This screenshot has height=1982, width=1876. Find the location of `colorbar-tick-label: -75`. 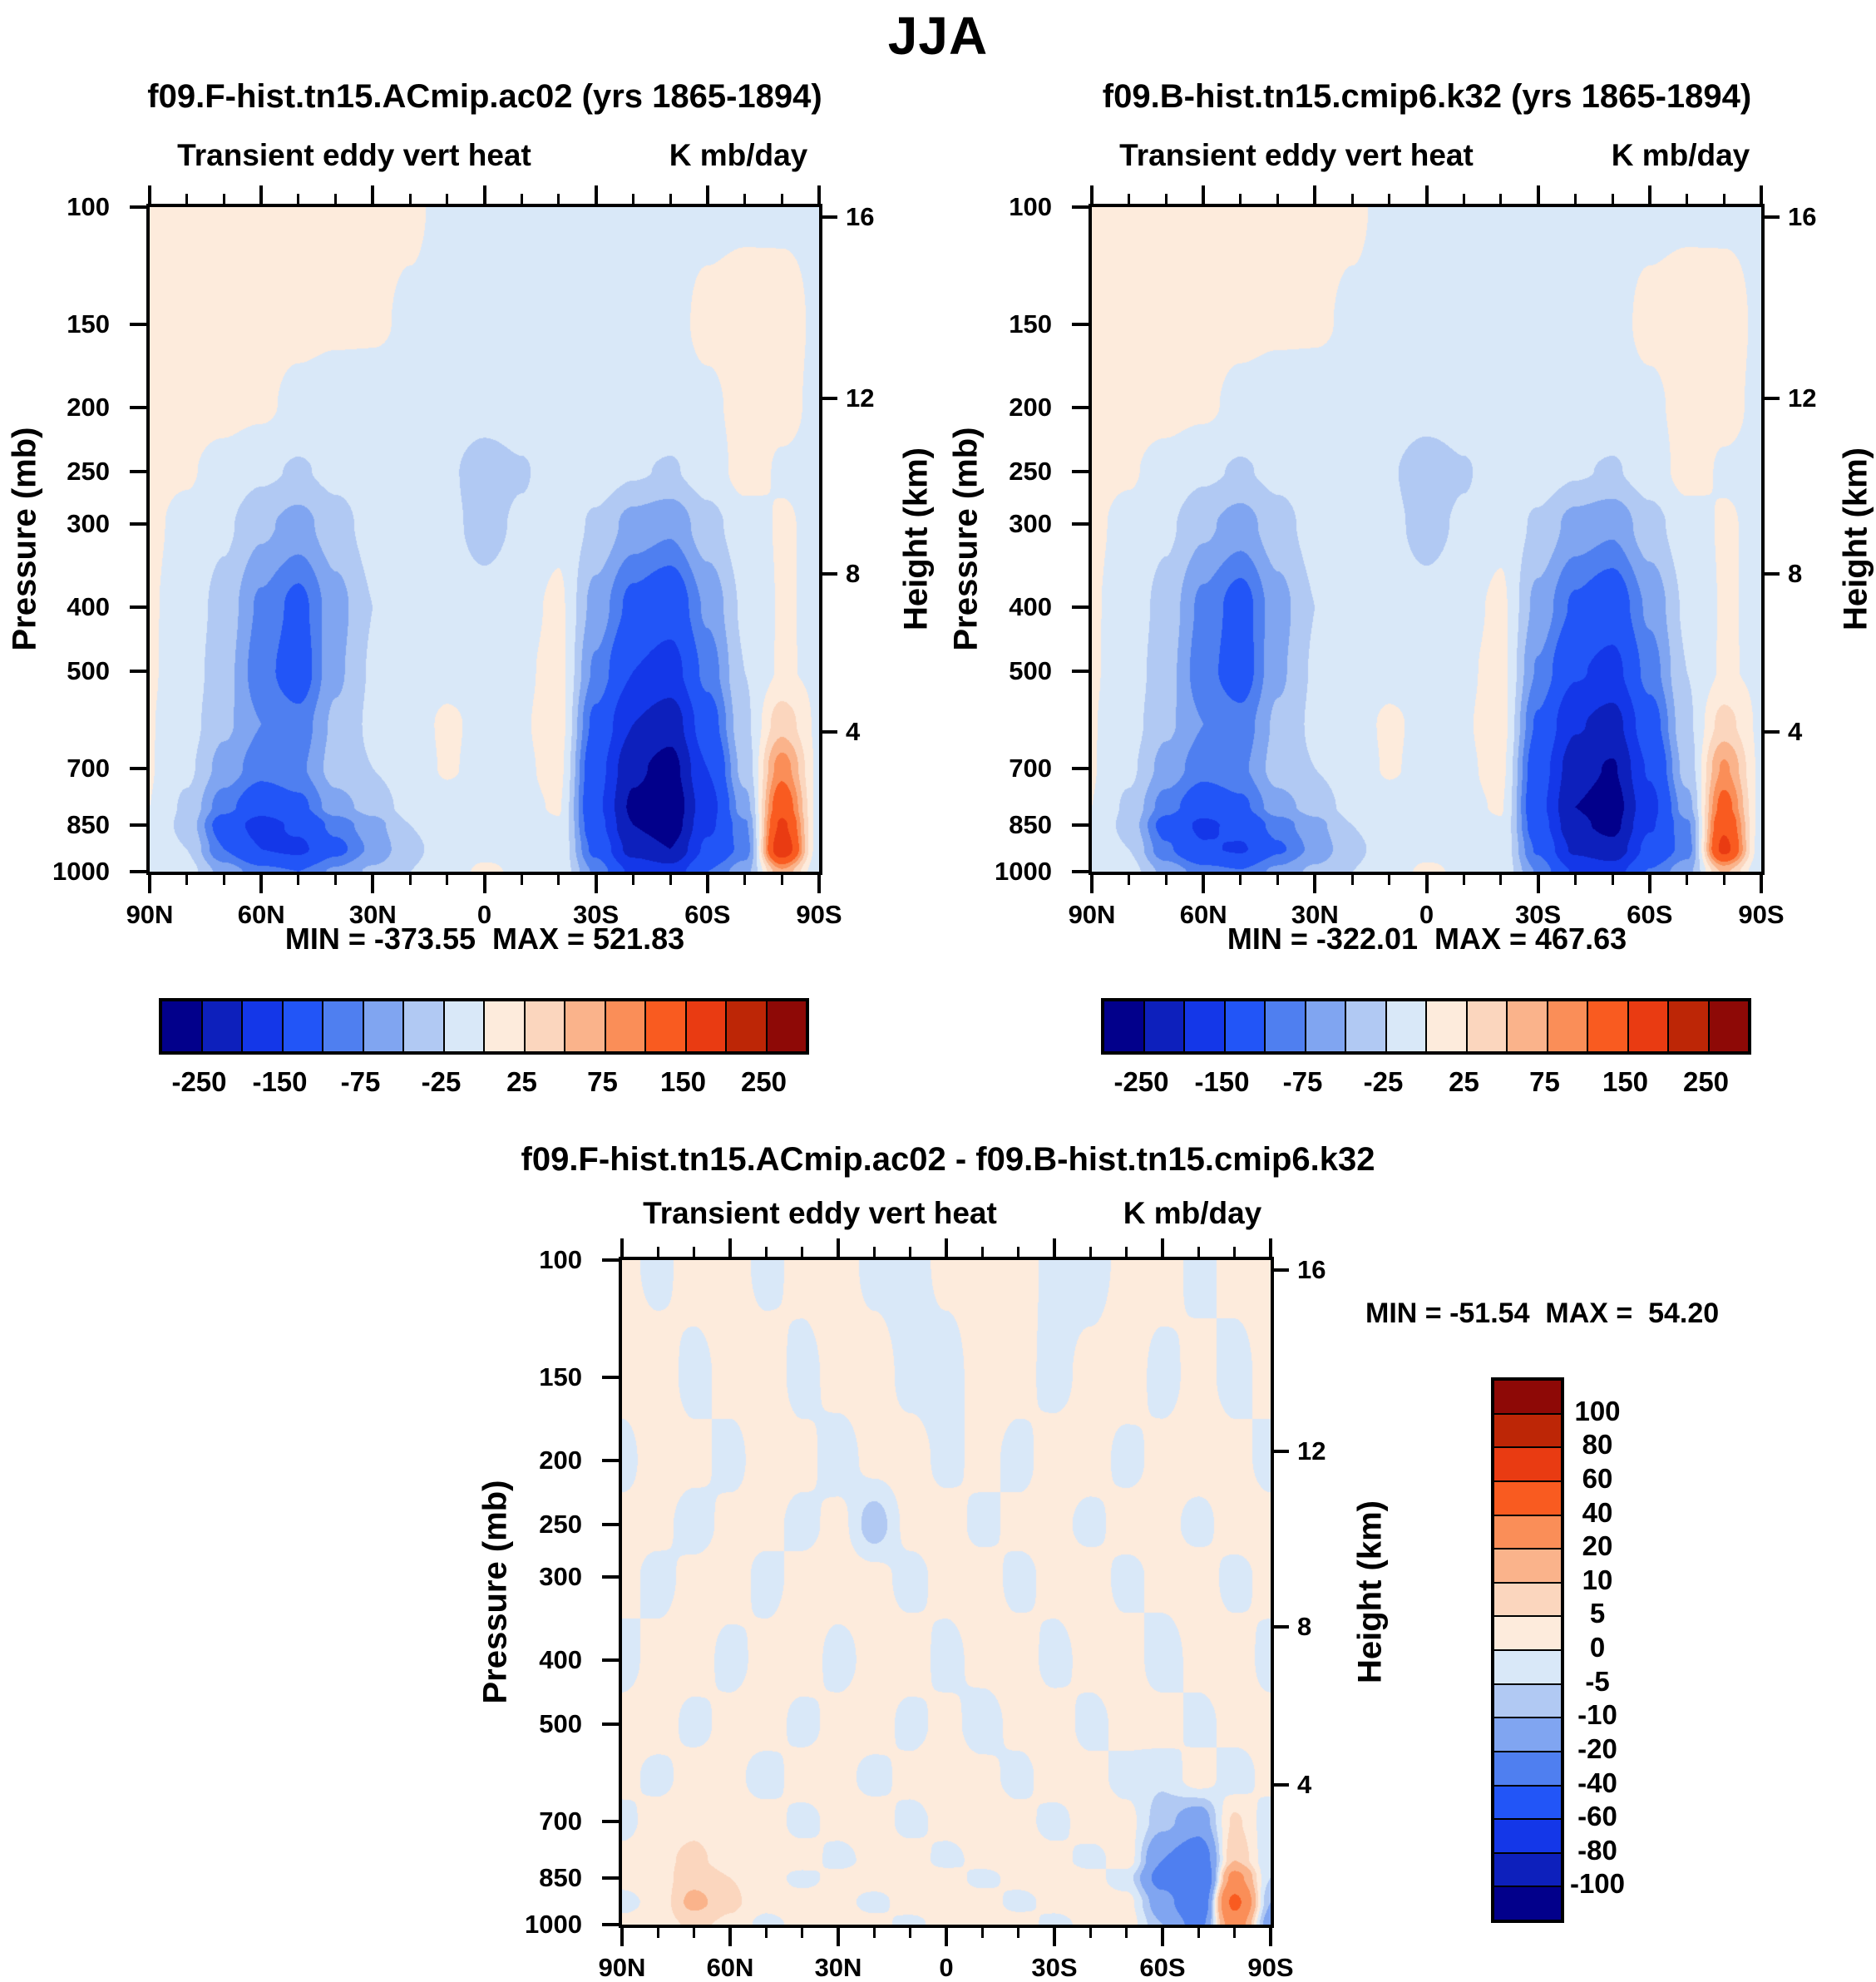

colorbar-tick-label: -75 is located at coordinates (360, 1081).